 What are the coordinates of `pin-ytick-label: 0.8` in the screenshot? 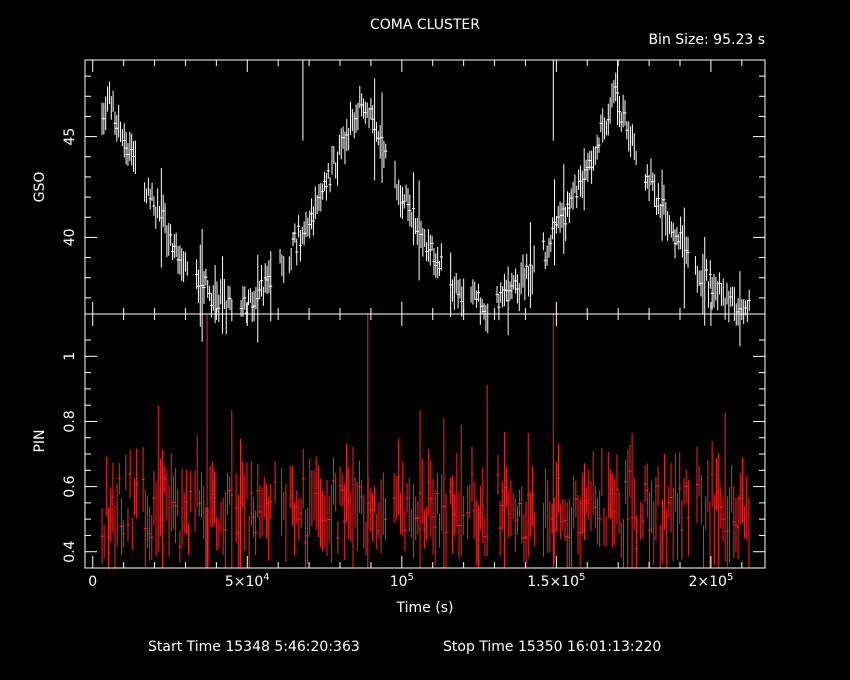 It's located at (70, 421).